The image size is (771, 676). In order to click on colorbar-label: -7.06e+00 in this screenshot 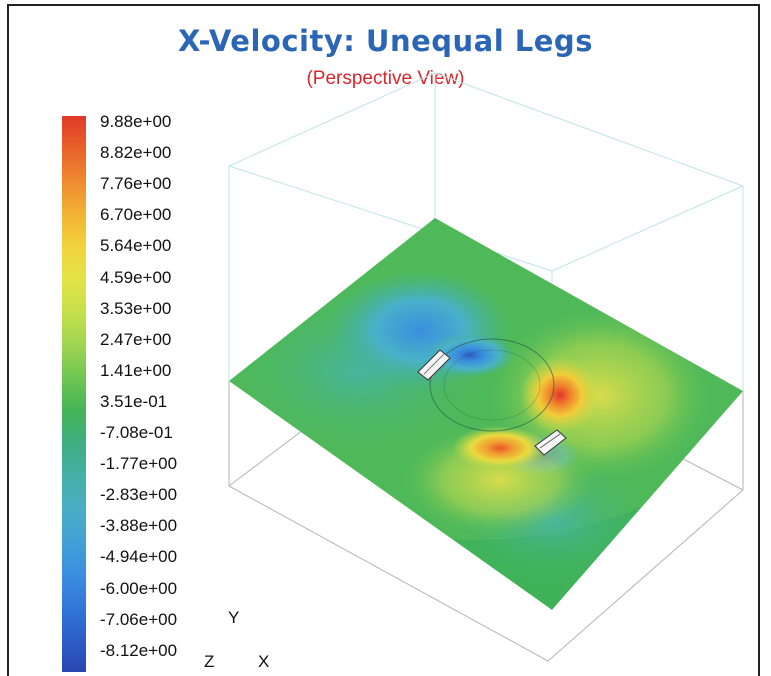, I will do `click(139, 619)`.